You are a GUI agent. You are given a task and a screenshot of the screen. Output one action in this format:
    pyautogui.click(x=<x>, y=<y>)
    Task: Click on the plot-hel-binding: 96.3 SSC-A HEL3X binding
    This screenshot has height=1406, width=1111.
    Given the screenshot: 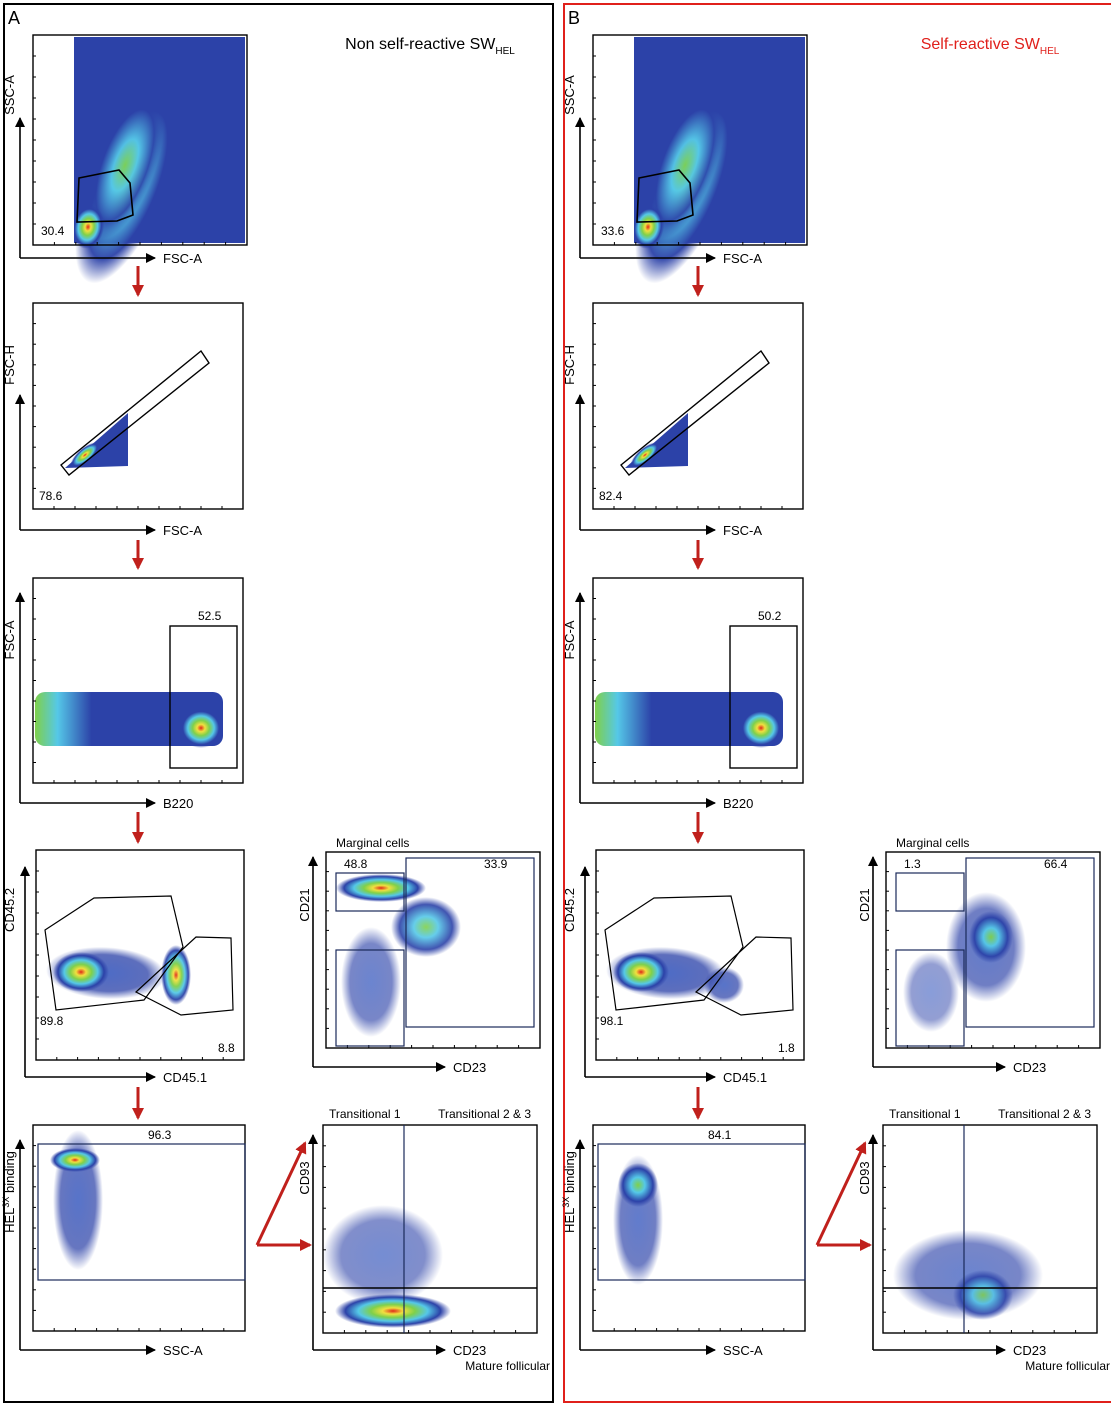 What is the action you would take?
    pyautogui.click(x=156, y=1241)
    